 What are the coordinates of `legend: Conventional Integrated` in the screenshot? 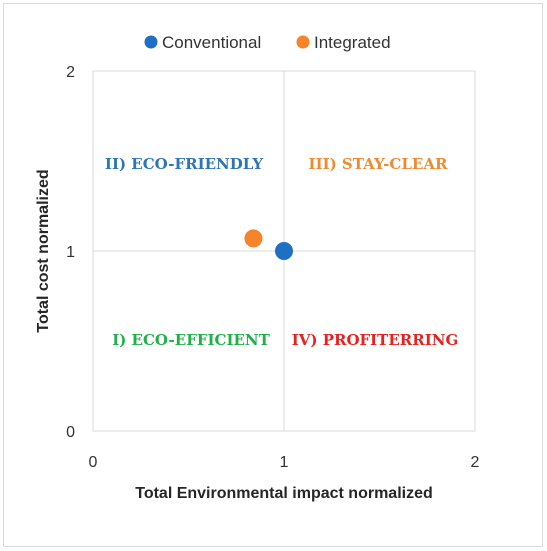 It's located at (267, 42).